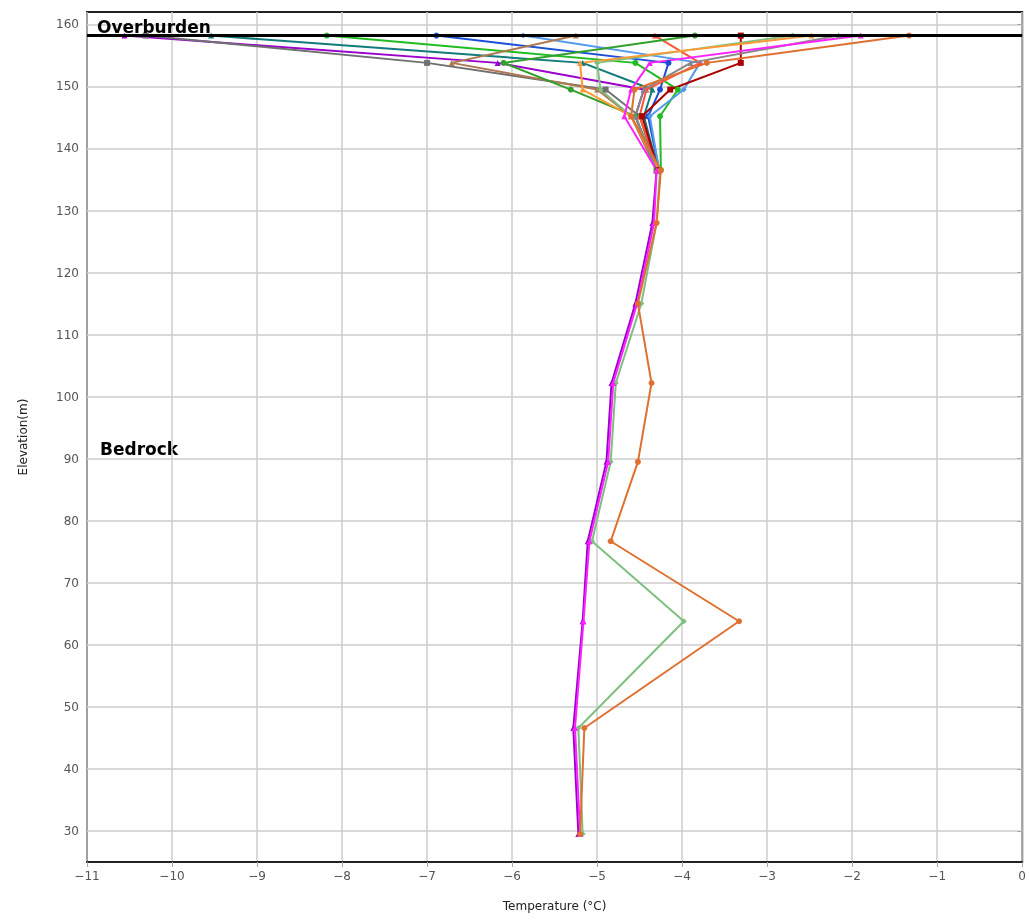 The width and height of the screenshot is (1029, 924). What do you see at coordinates (597, 876) in the screenshot?
I see `x-tick-label: −5` at bounding box center [597, 876].